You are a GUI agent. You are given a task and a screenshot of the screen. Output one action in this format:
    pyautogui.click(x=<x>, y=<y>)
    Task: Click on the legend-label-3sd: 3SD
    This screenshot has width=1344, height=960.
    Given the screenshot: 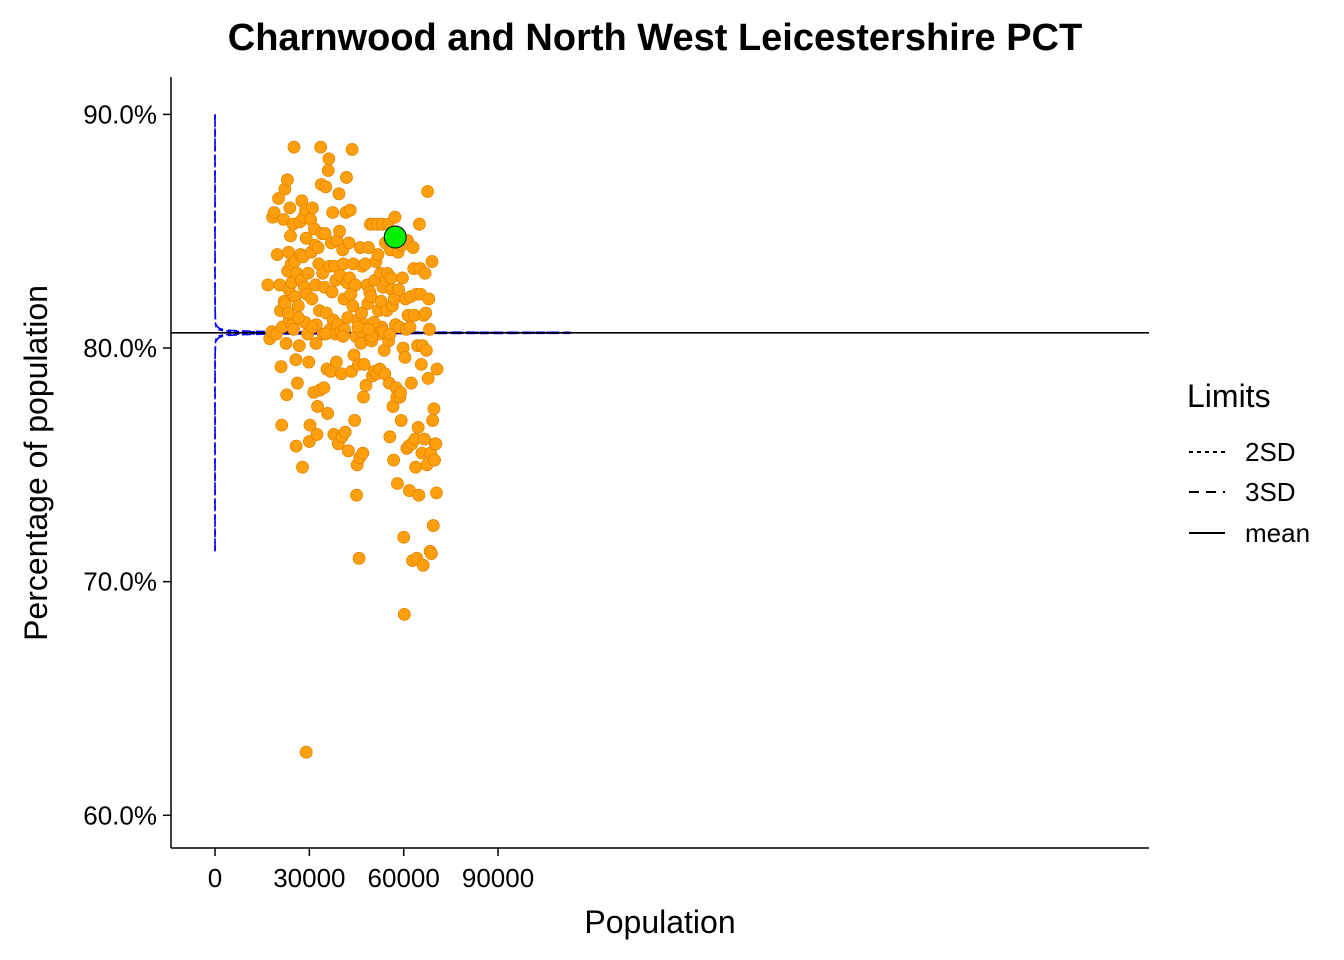 What is the action you would take?
    pyautogui.click(x=1270, y=492)
    